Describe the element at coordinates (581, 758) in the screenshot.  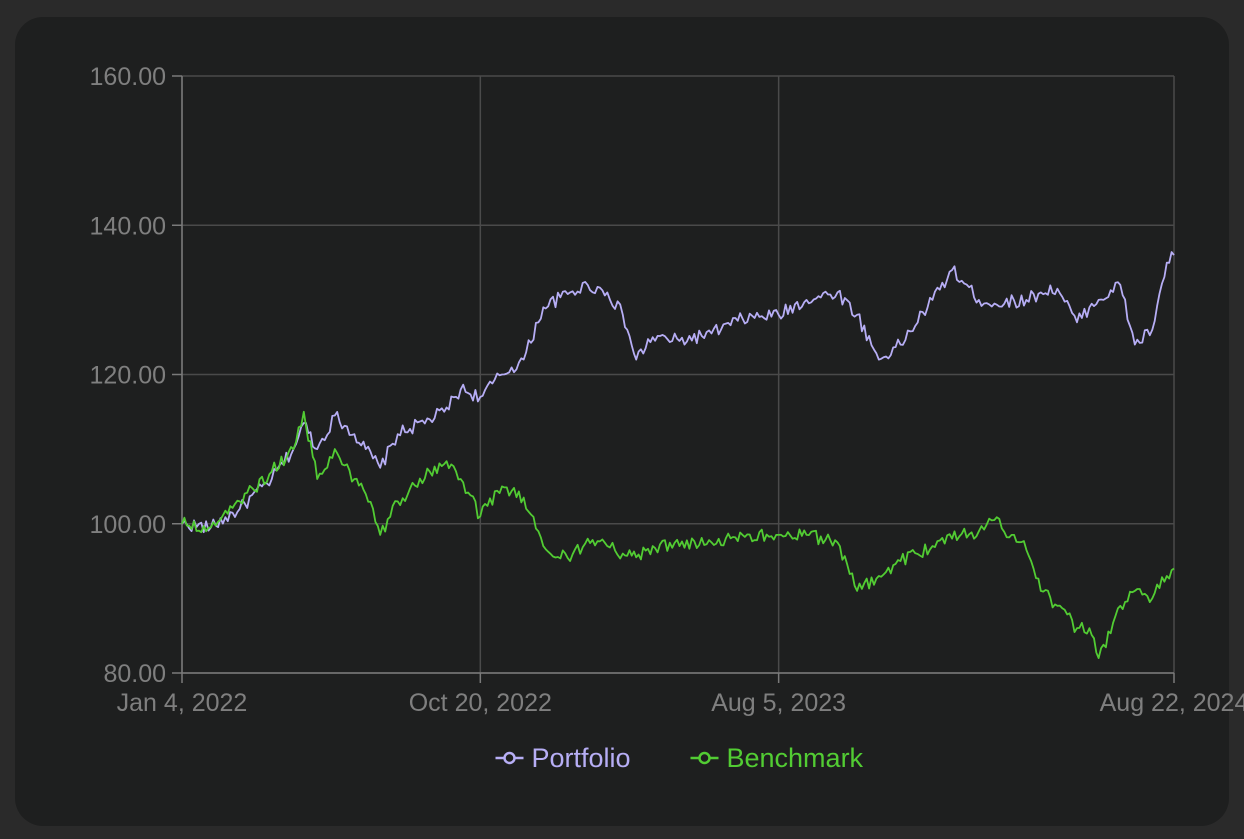
I see `legend-label: Portfolio` at that location.